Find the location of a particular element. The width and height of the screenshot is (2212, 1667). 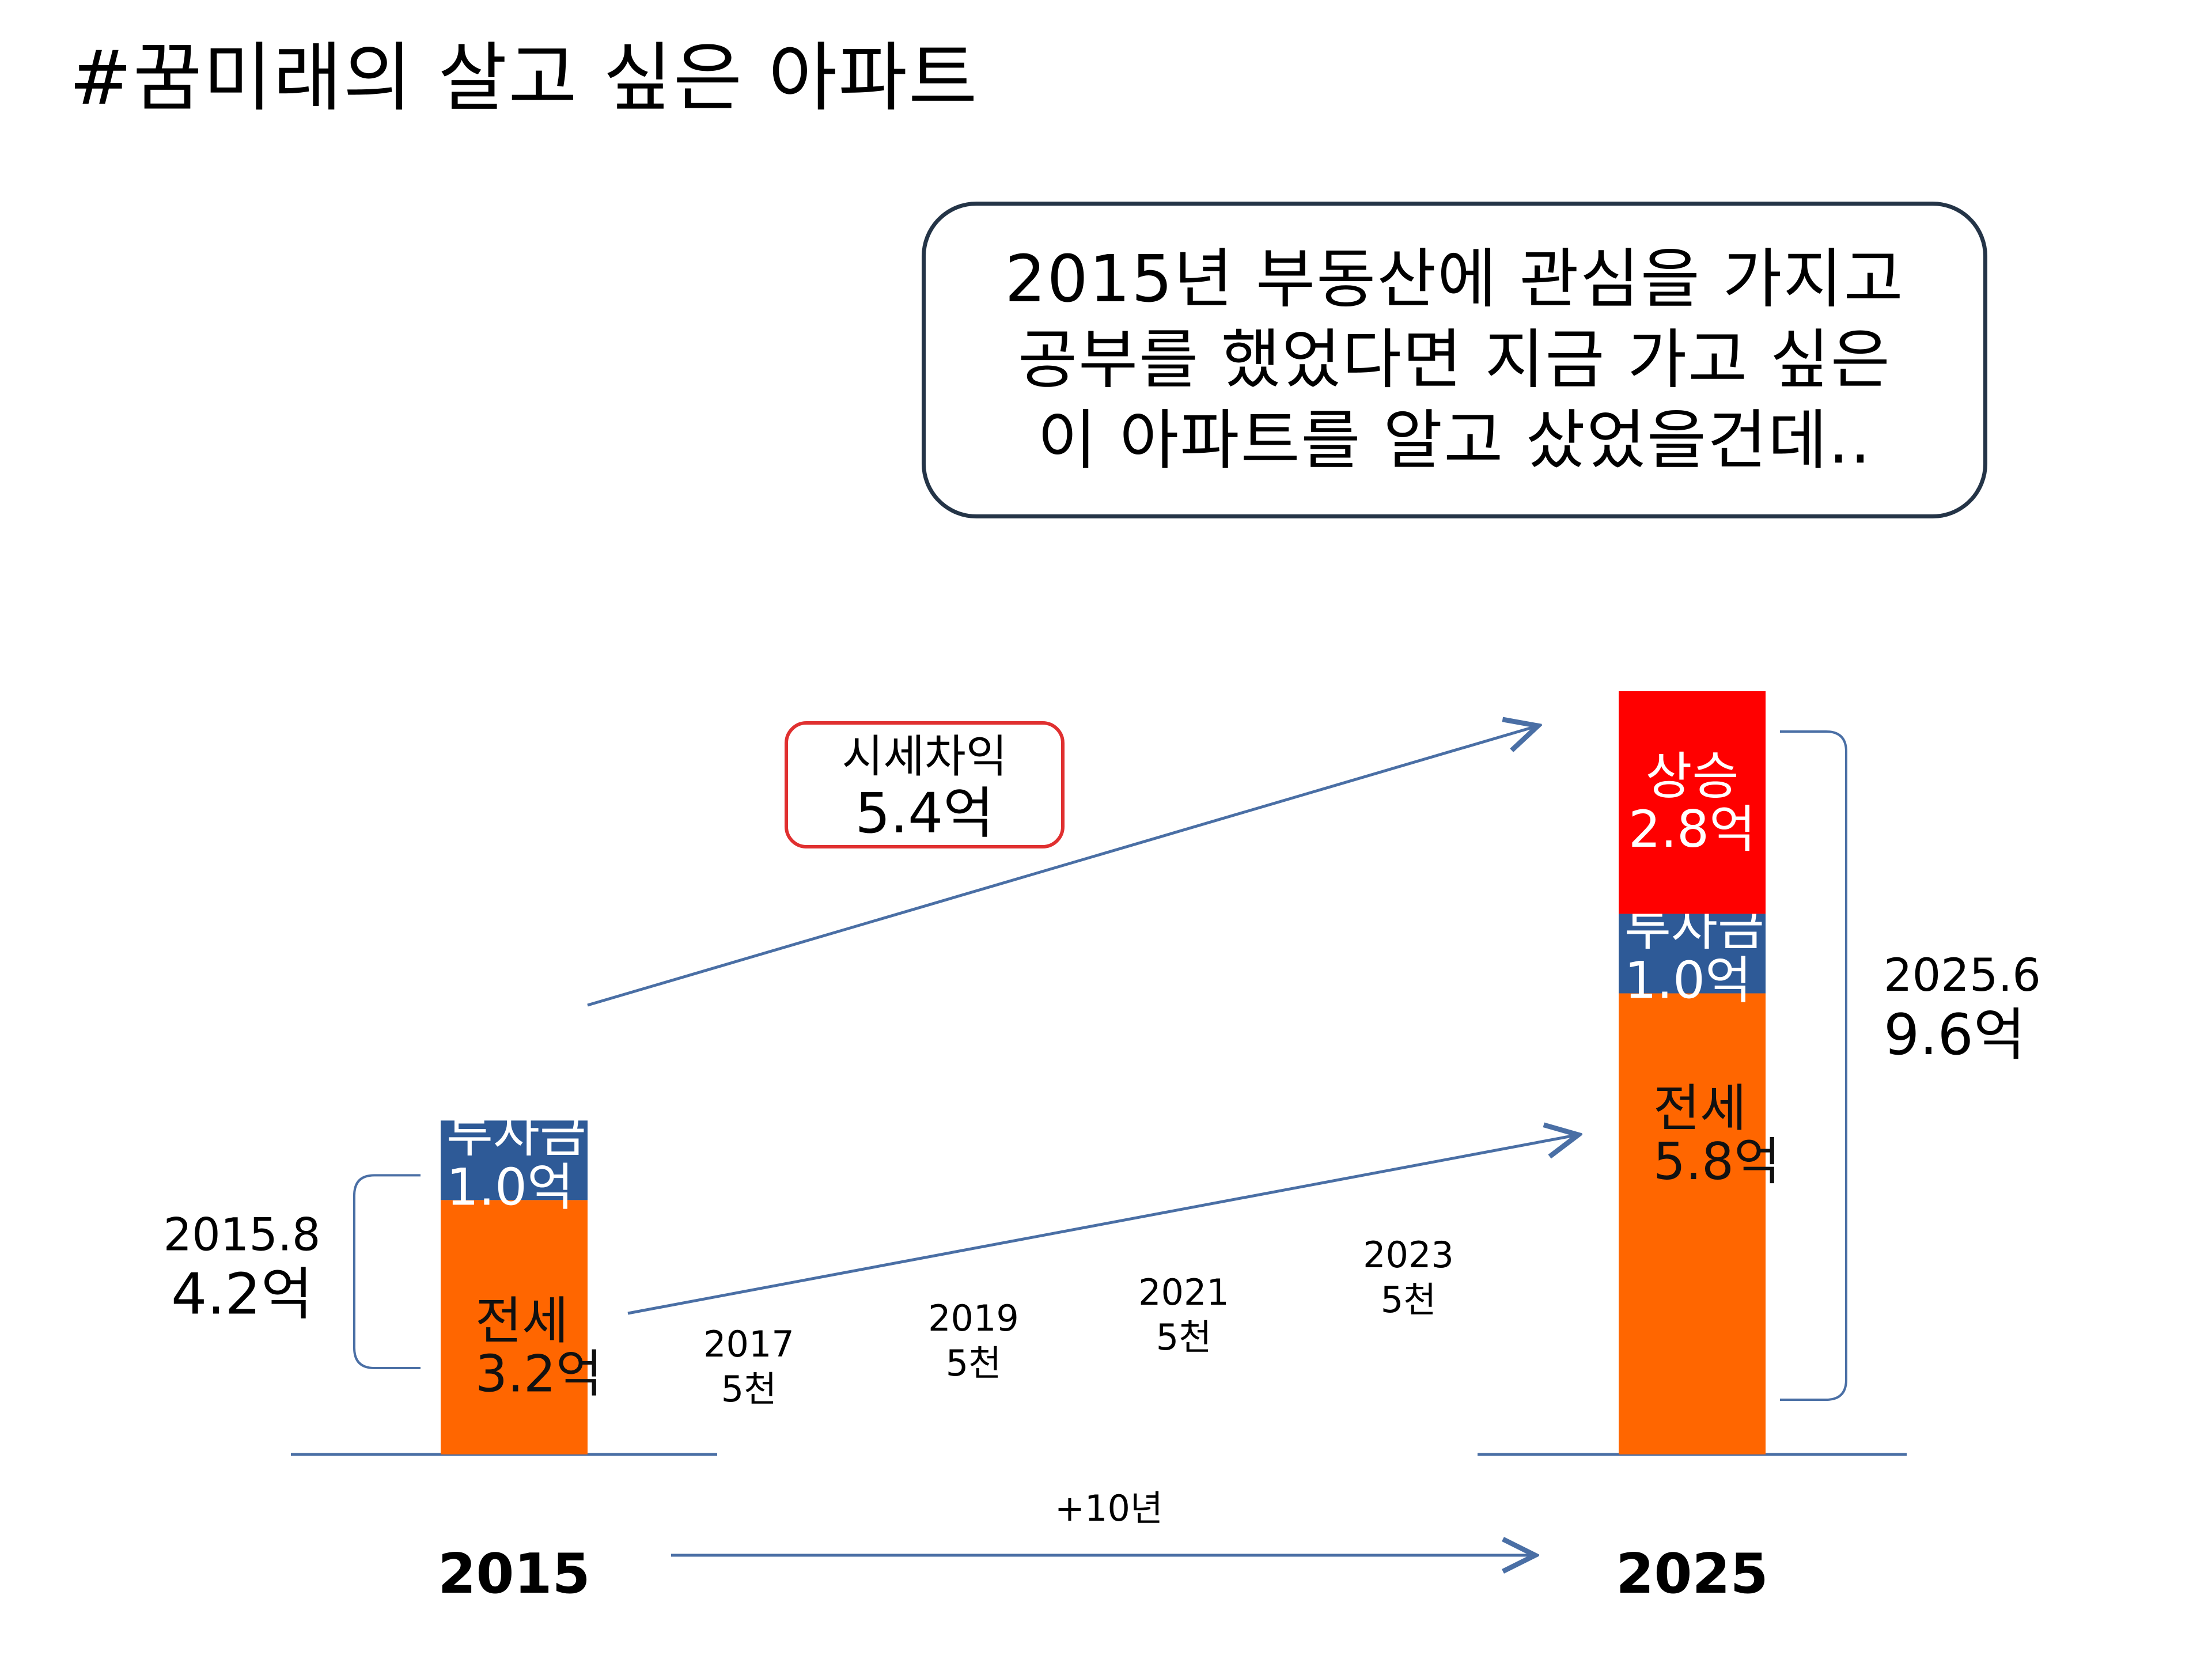

bar-label-2025-투자금: 투자금 1.0억 is located at coordinates (1694, 954).